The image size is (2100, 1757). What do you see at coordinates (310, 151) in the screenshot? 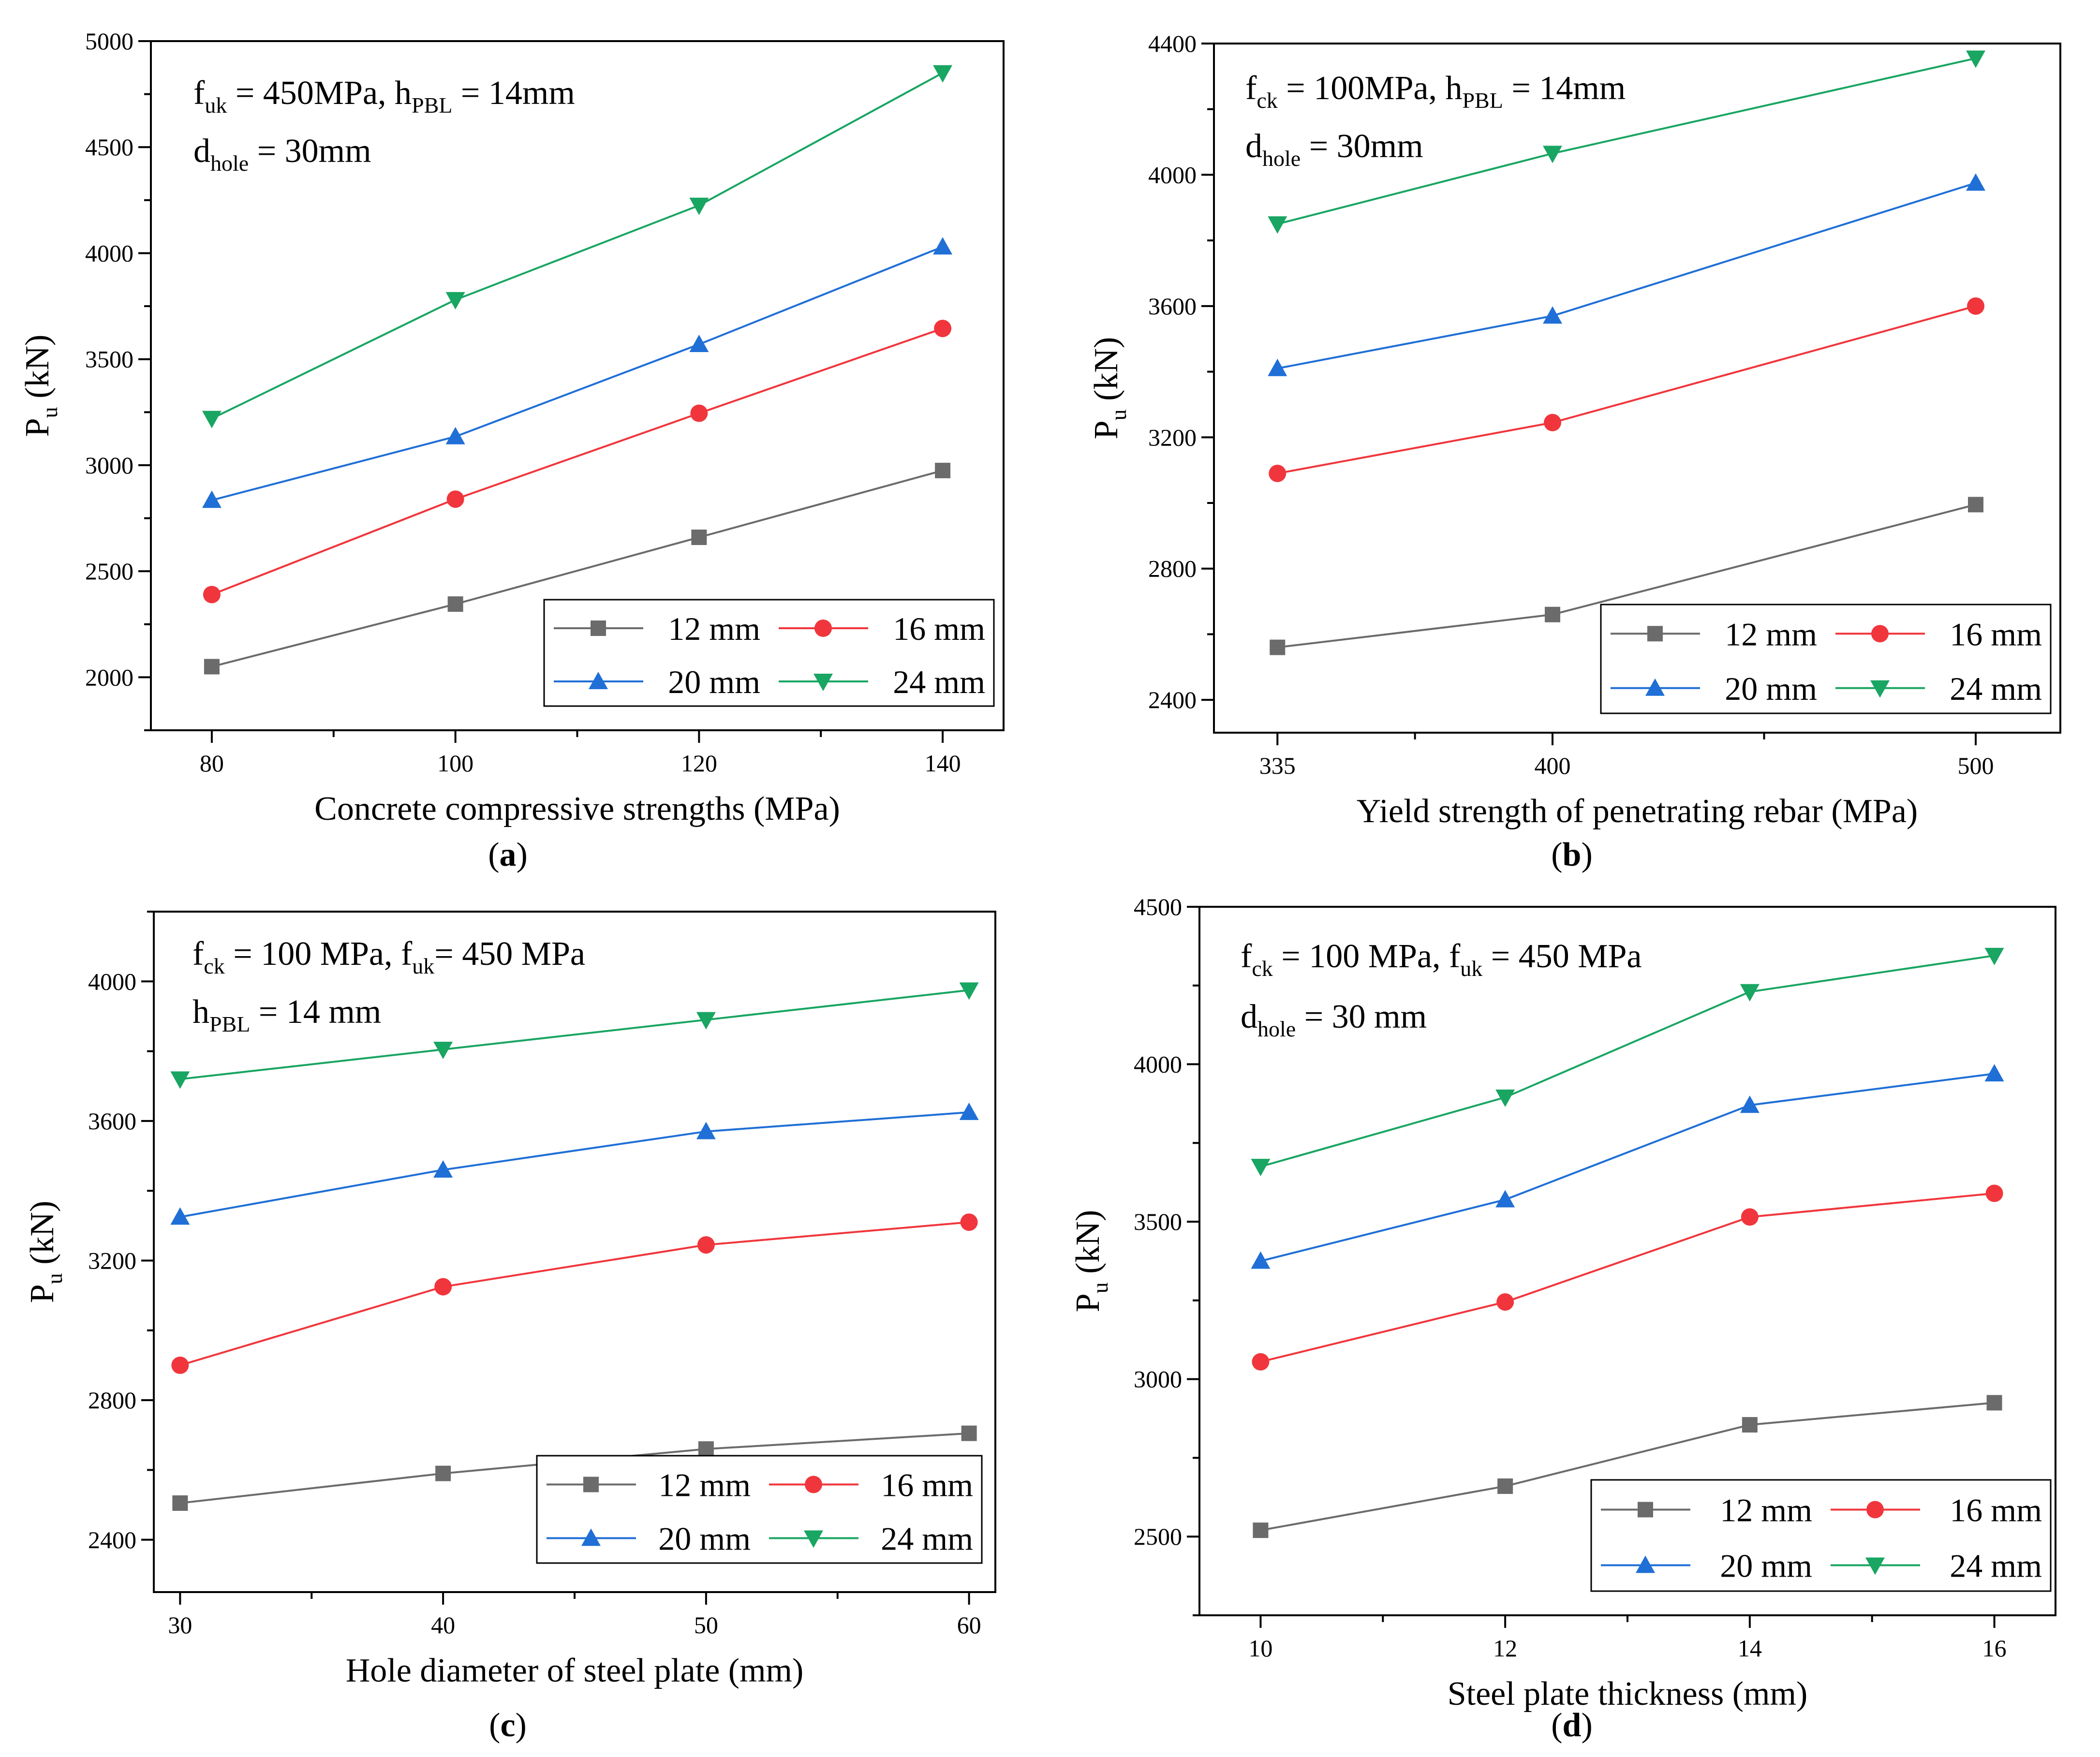
I see `annotation-part: = 30mm` at bounding box center [310, 151].